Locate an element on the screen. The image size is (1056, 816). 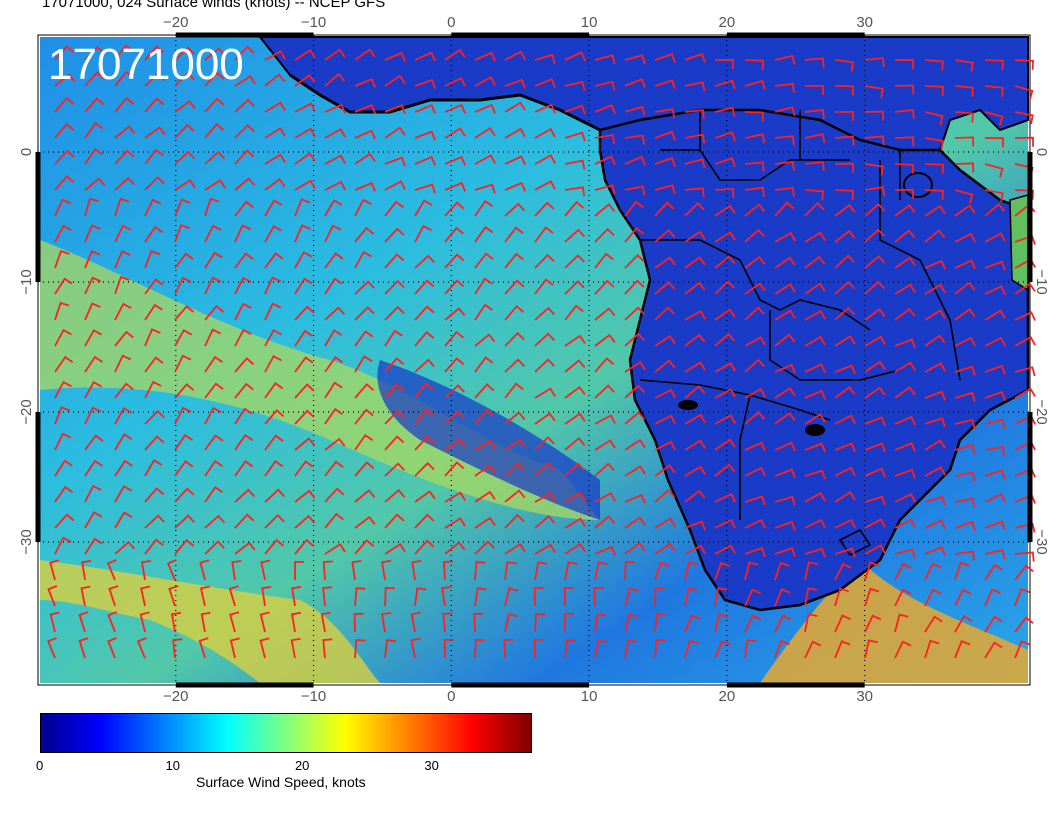
lon-tick-labels-top: −20 −10 0 10 20 30 is located at coordinates (518, 22).